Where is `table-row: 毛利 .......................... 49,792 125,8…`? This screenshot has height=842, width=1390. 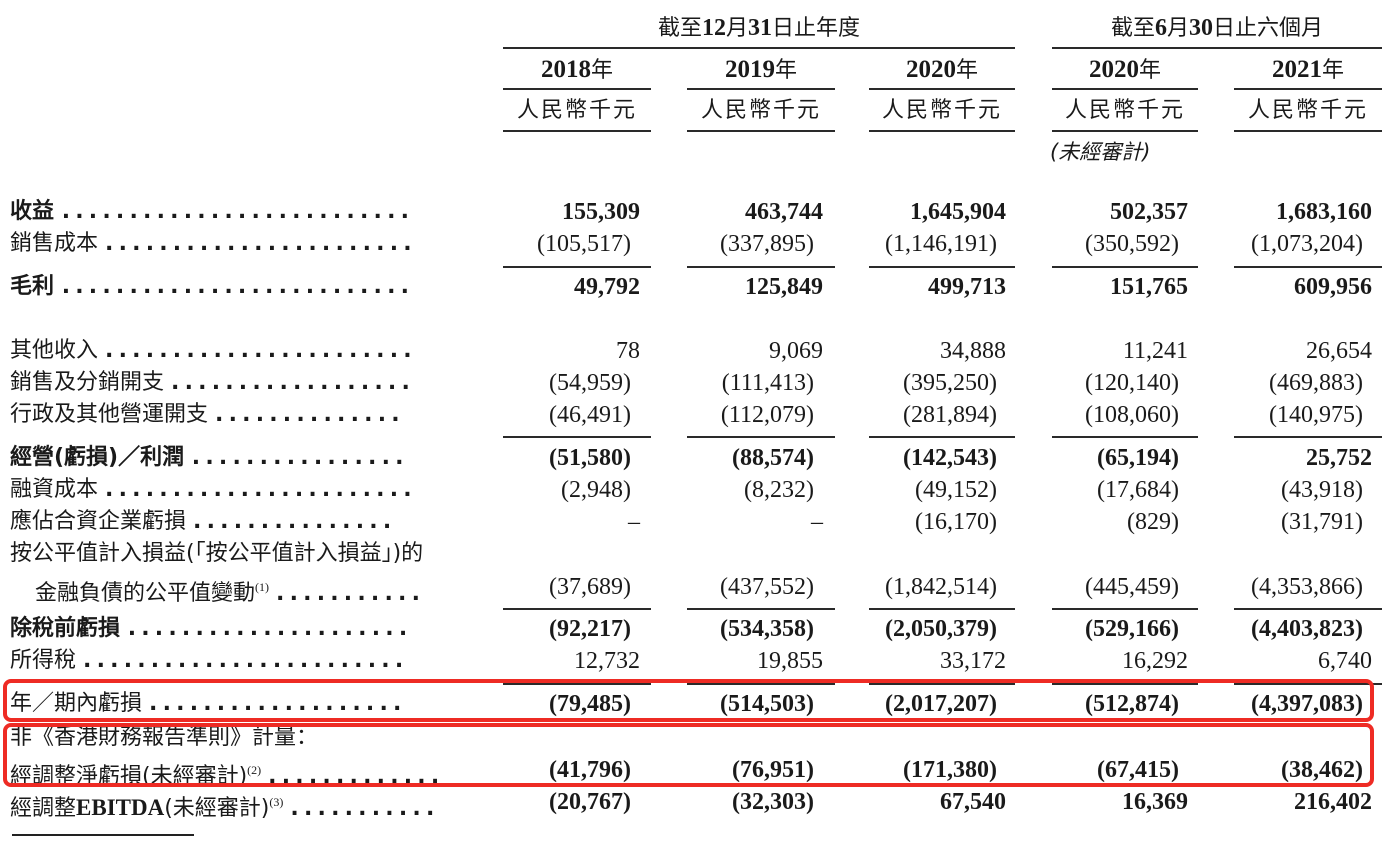
table-row: 毛利 .......................... 49,792 125,8… is located at coordinates (695, 288).